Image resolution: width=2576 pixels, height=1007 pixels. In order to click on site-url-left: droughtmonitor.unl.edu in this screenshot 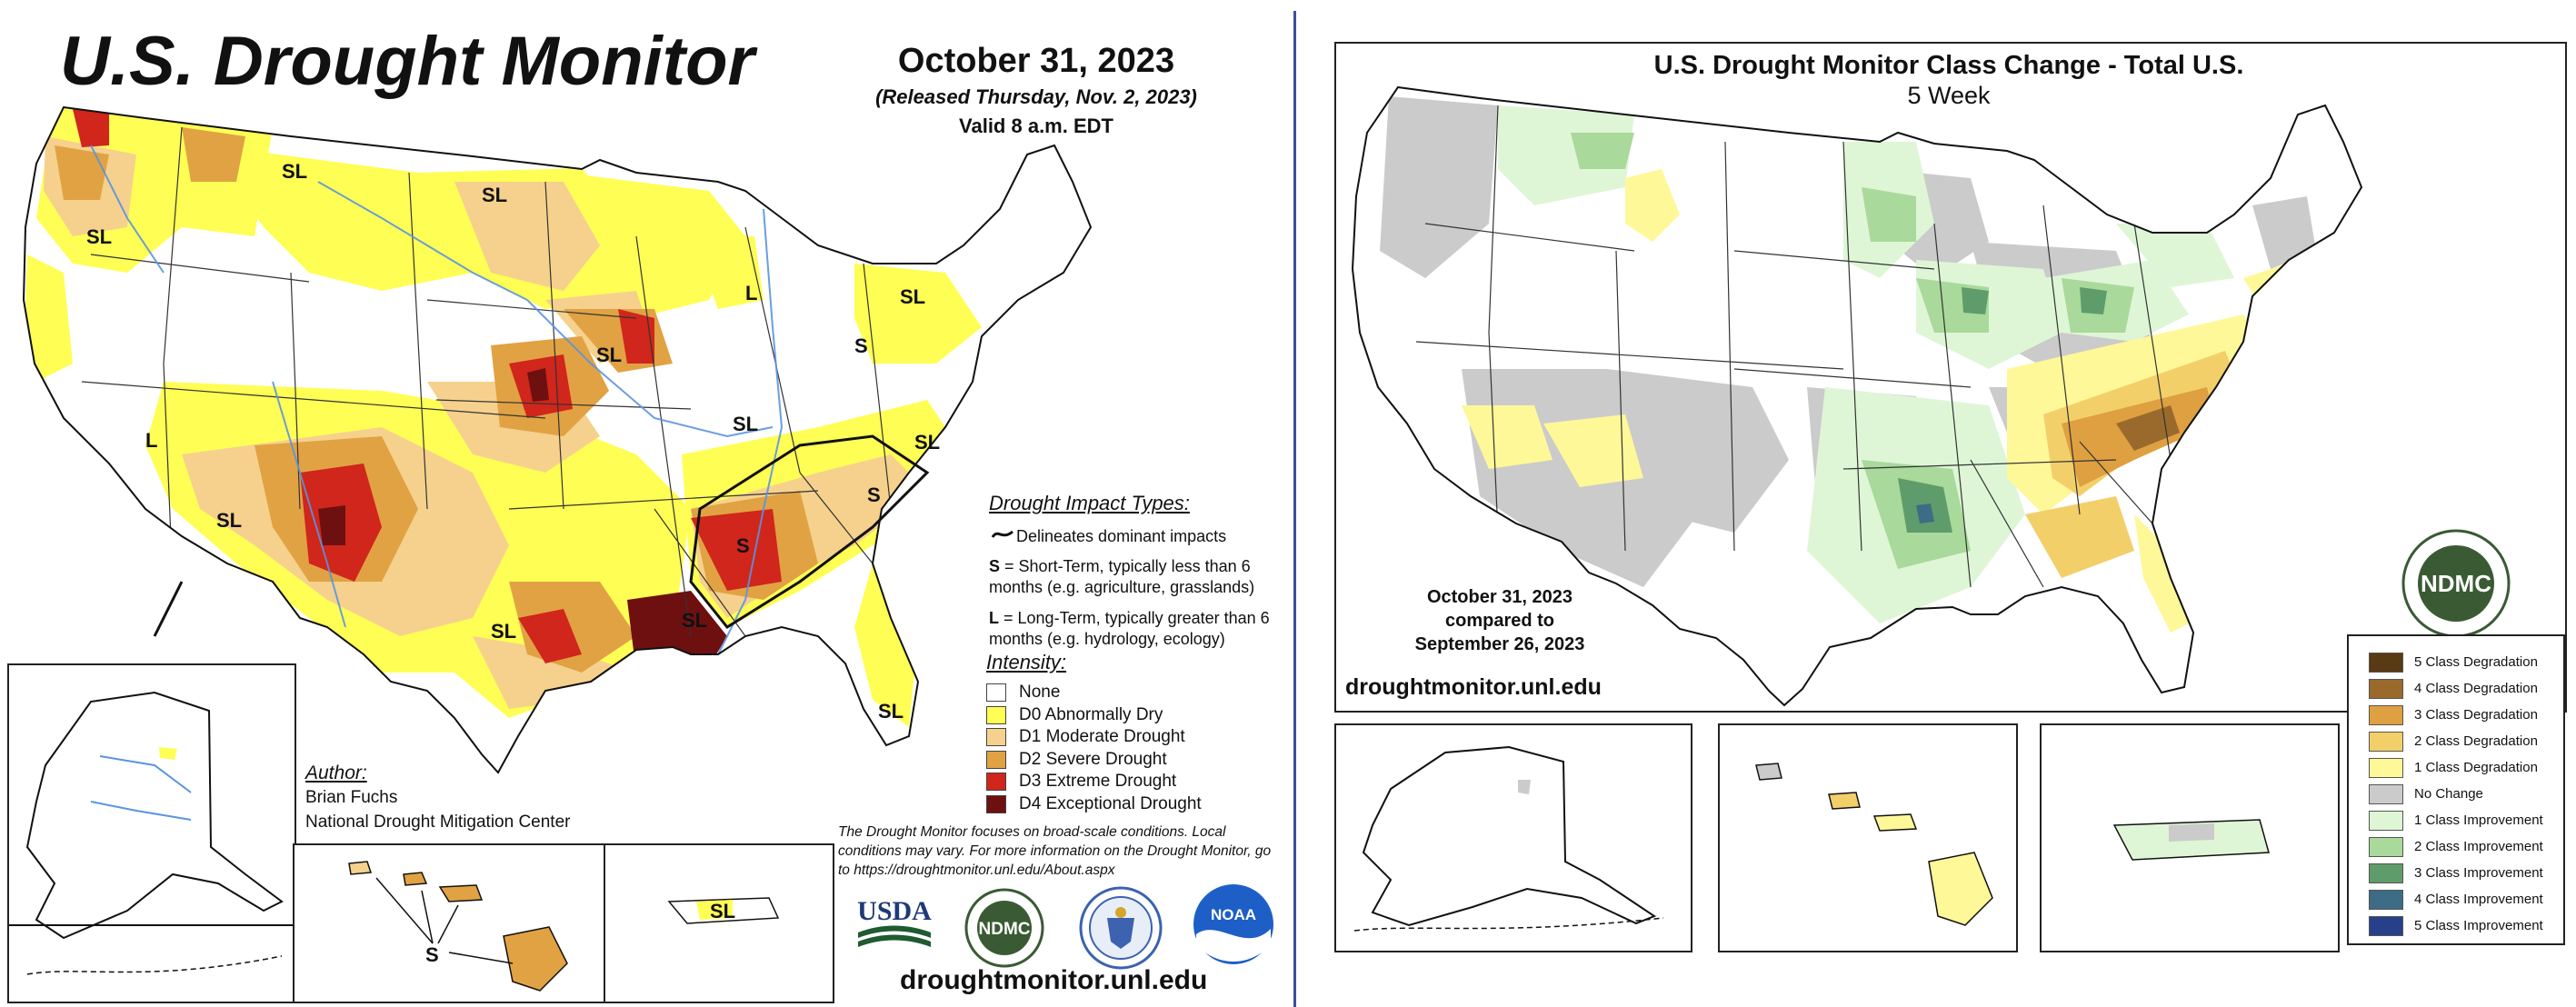, I will do `click(1054, 980)`.